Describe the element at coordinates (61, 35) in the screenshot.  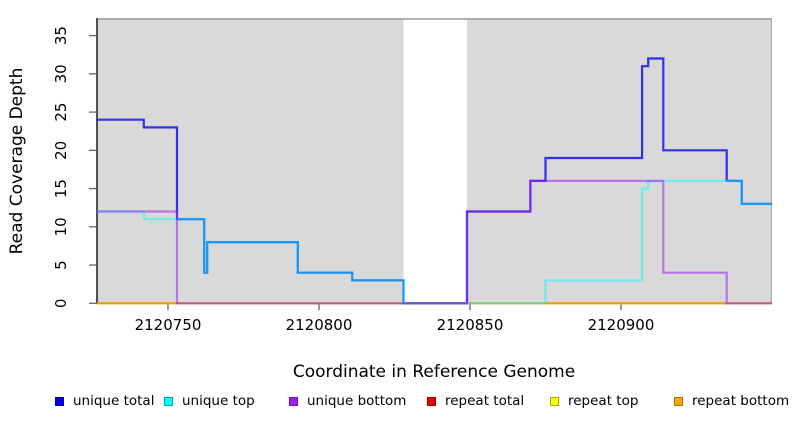
I see `y-tick-label: 35` at that location.